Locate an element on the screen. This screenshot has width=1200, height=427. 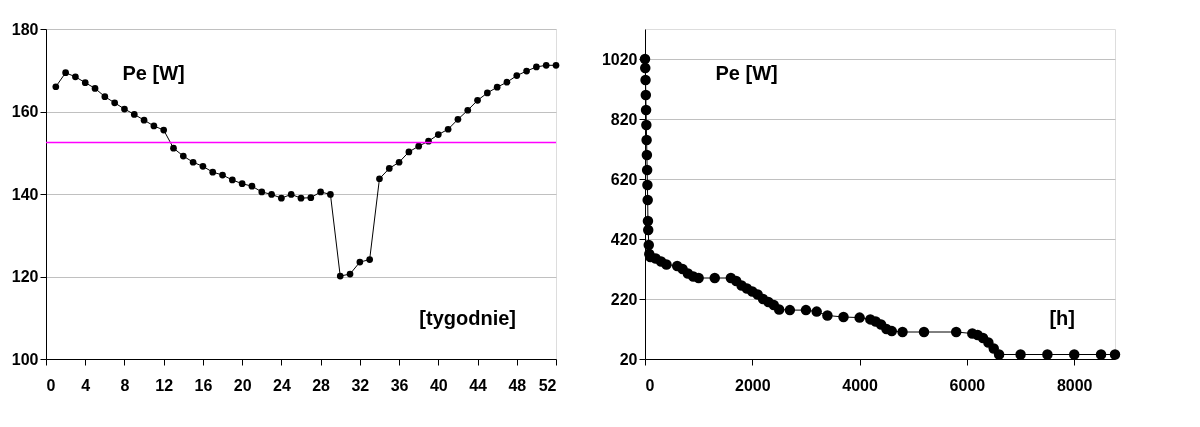
x-tick-label: 12 is located at coordinates (164, 385).